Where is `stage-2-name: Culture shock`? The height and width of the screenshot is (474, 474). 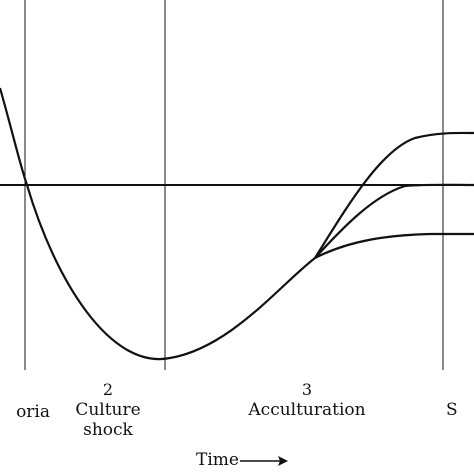
stage-2-name: Culture shock is located at coordinates (108, 420).